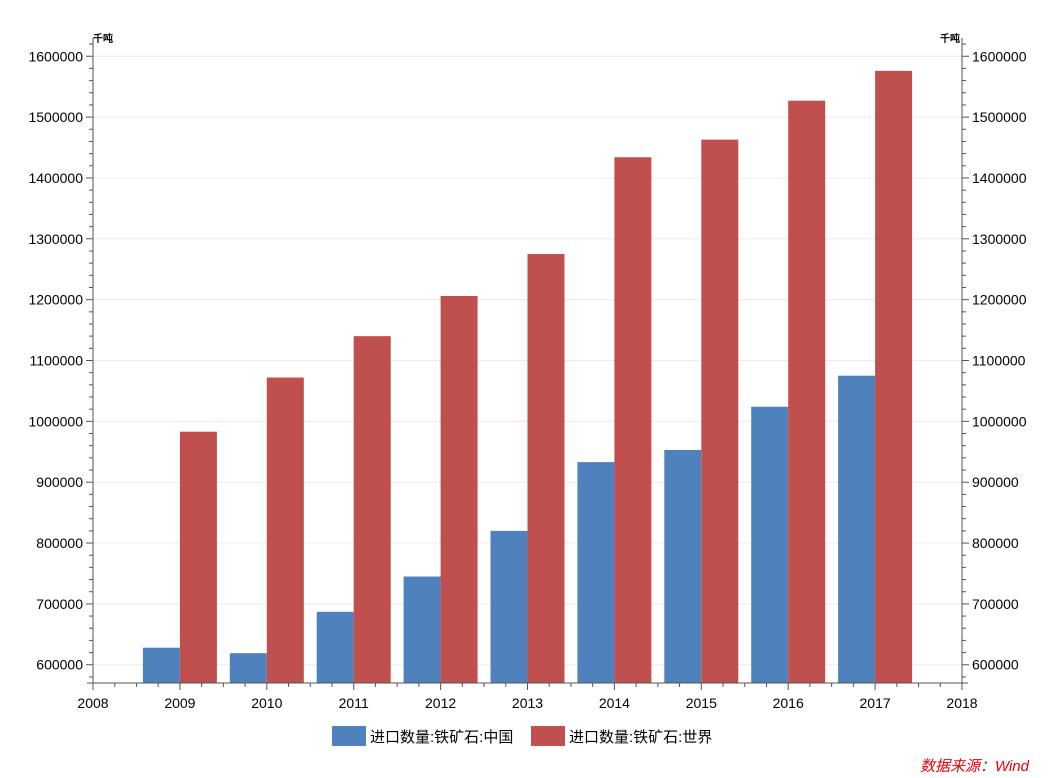 The width and height of the screenshot is (1050, 778). What do you see at coordinates (161, 665) in the screenshot?
I see `bar-china-2009` at bounding box center [161, 665].